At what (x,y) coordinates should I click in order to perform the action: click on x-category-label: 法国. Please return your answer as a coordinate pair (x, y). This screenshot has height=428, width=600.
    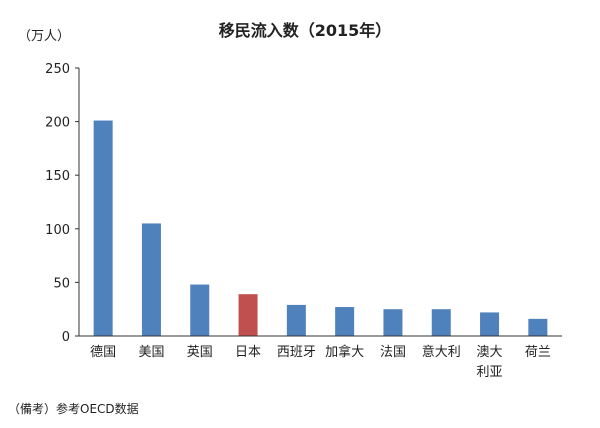
    Looking at the image, I should click on (393, 352).